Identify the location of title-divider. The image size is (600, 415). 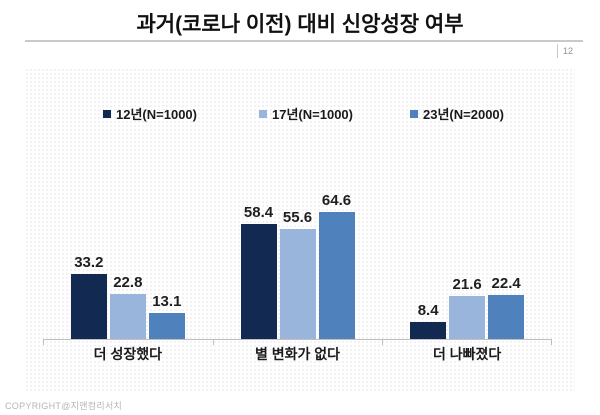
(304, 41).